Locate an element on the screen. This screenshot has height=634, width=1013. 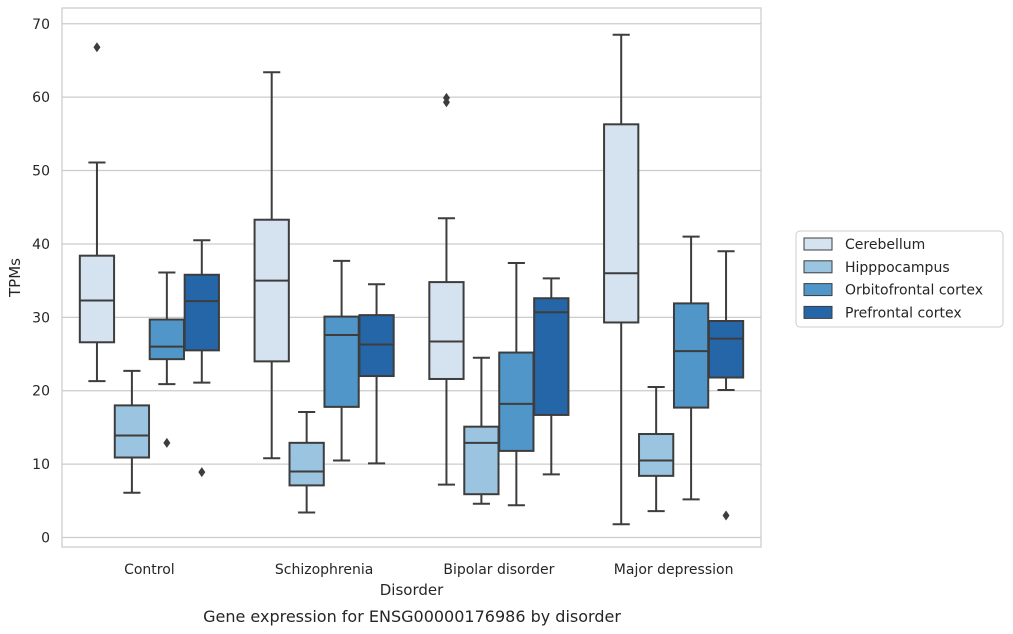
legend-label: Prefrontal cortex is located at coordinates (903, 313).